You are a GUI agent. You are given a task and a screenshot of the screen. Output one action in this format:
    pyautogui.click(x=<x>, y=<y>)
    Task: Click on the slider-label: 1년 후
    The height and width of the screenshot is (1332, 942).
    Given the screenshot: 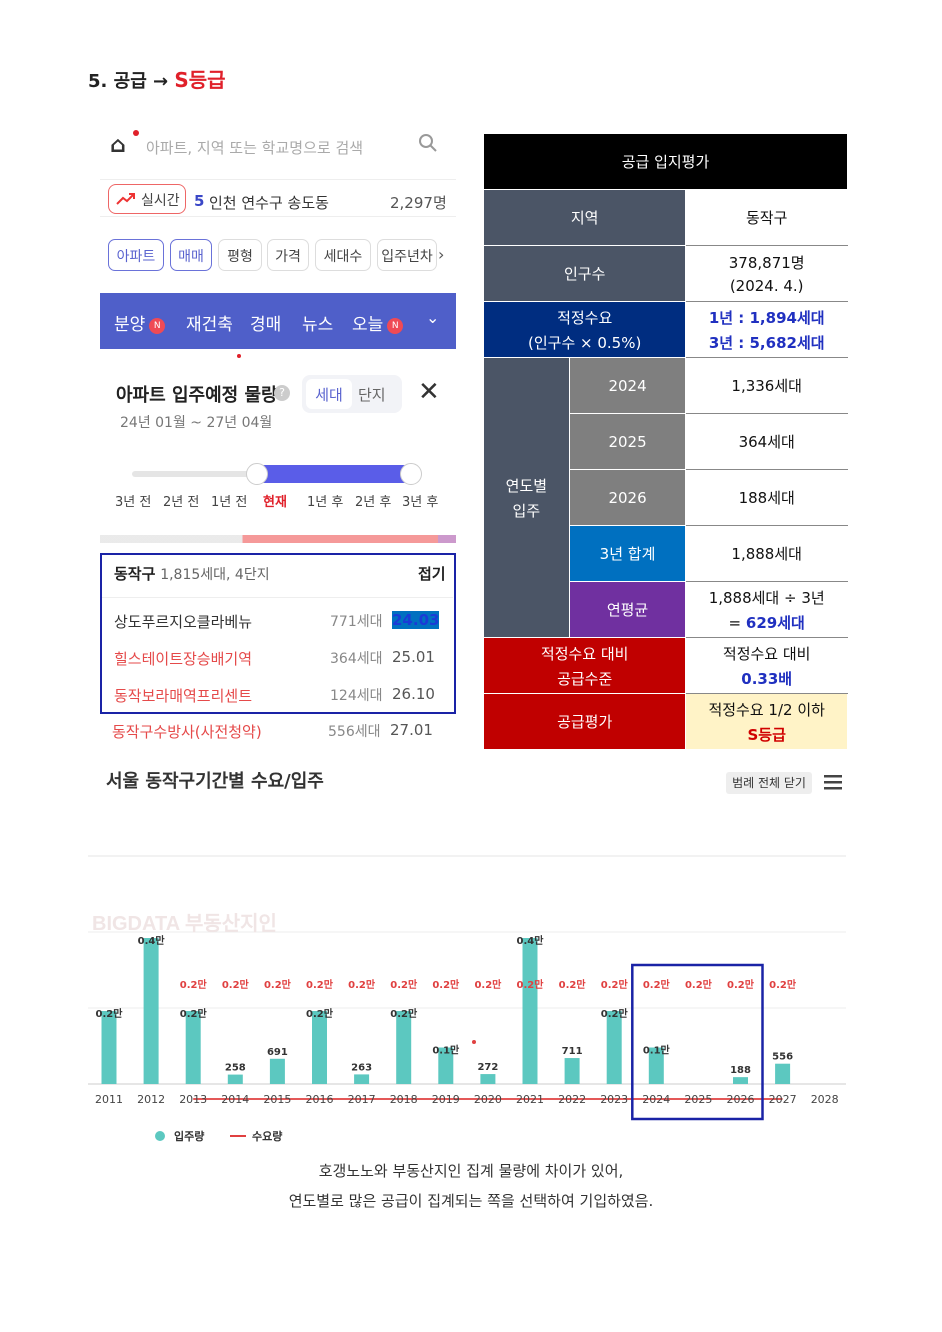 What is the action you would take?
    pyautogui.click(x=325, y=502)
    